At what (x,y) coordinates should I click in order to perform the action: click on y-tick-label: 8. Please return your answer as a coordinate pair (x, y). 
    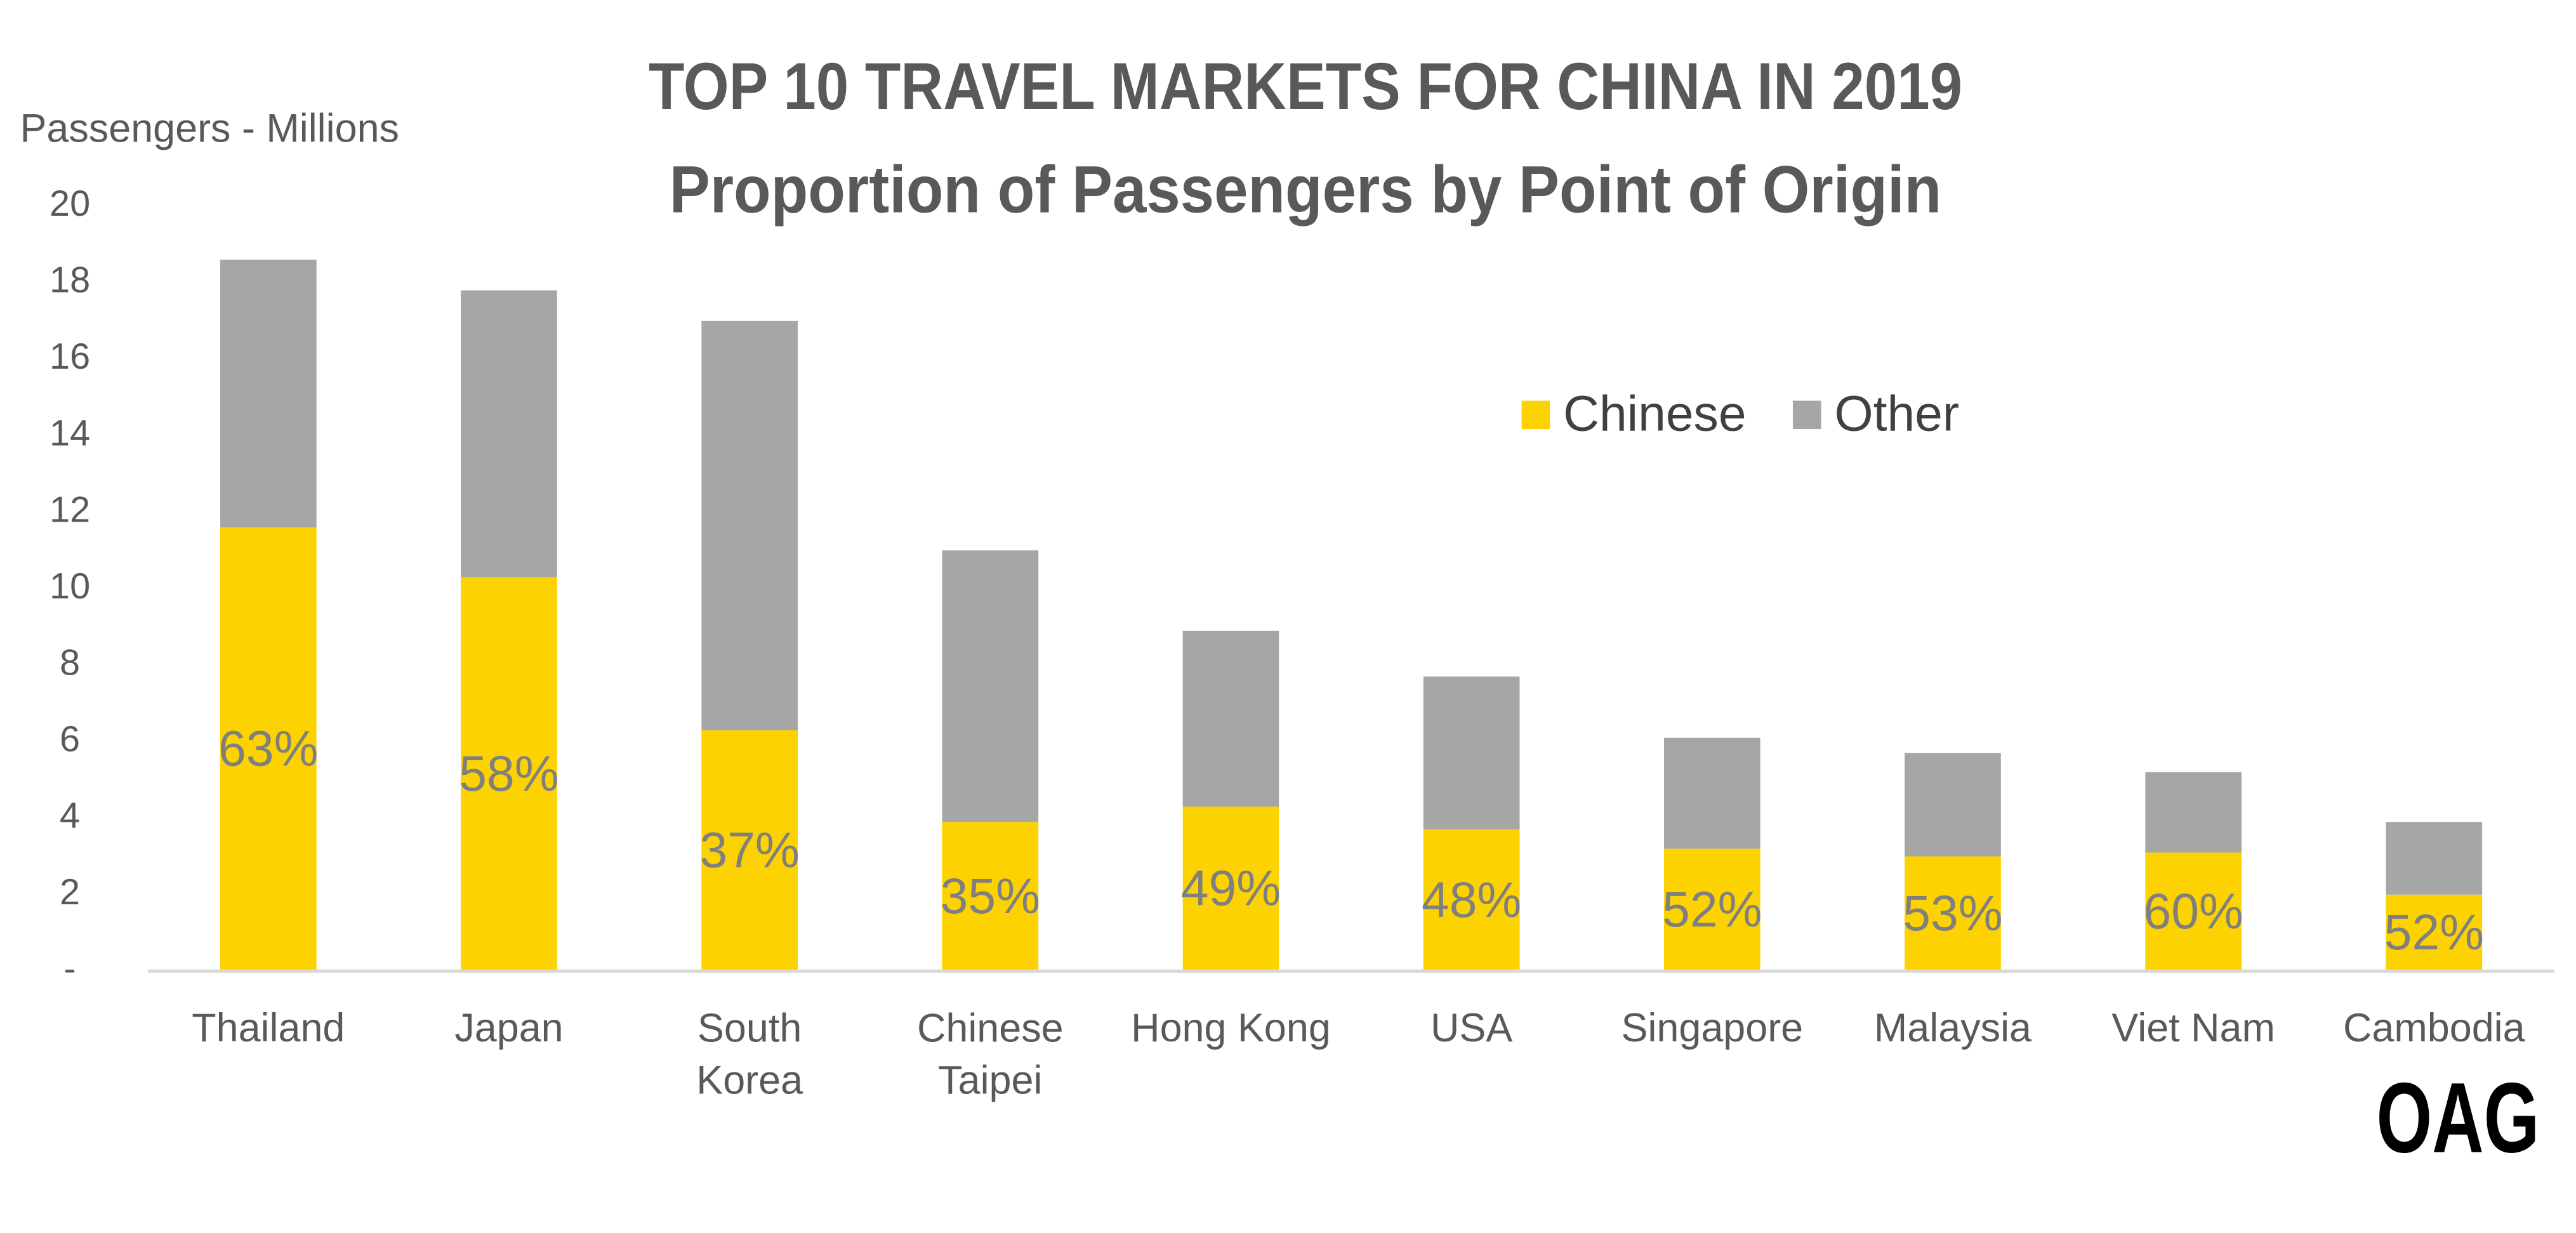
    Looking at the image, I should click on (70, 662).